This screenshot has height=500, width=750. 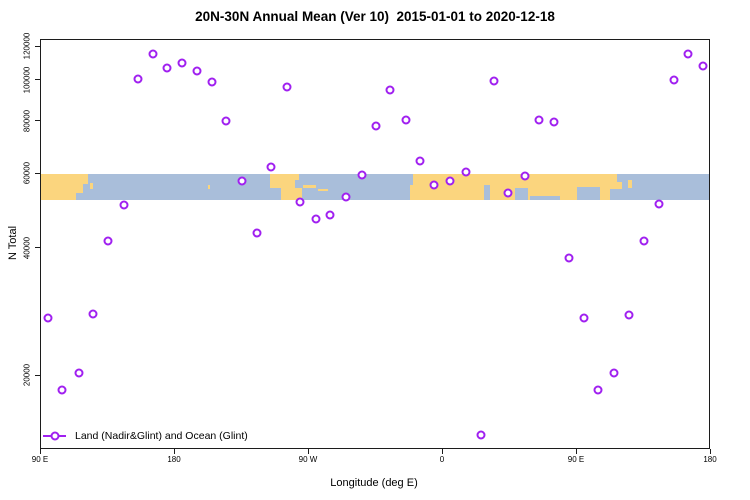 What do you see at coordinates (27, 120) in the screenshot?
I see `y-tick-label: 80000` at bounding box center [27, 120].